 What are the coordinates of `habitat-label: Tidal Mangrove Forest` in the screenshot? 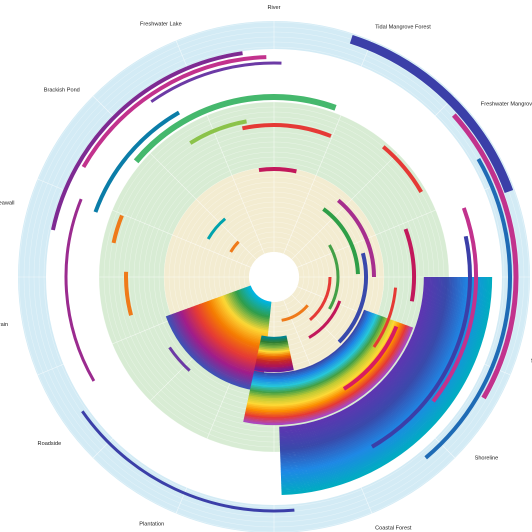 It's located at (403, 28).